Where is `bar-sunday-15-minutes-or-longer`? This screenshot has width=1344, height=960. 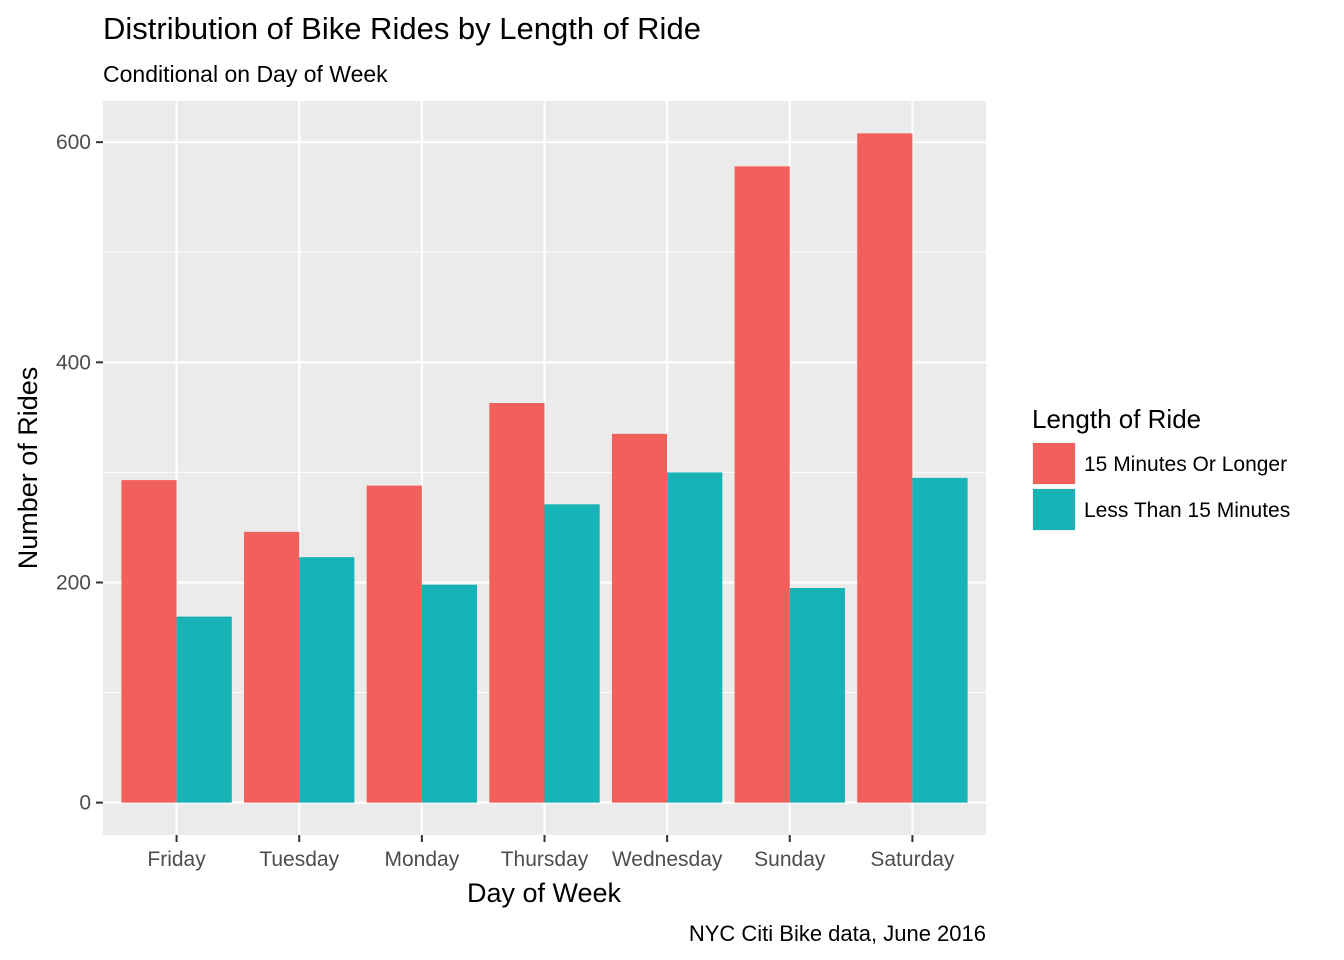 bar-sunday-15-minutes-or-longer is located at coordinates (762, 484).